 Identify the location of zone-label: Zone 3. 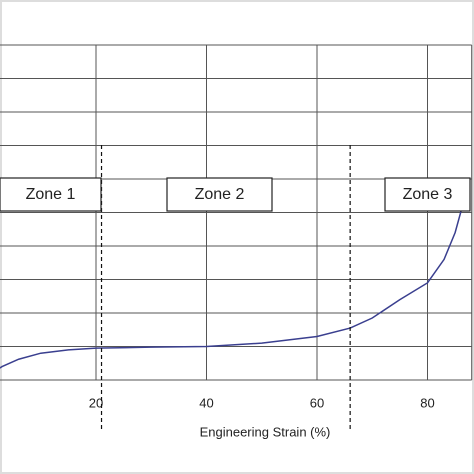
(428, 194).